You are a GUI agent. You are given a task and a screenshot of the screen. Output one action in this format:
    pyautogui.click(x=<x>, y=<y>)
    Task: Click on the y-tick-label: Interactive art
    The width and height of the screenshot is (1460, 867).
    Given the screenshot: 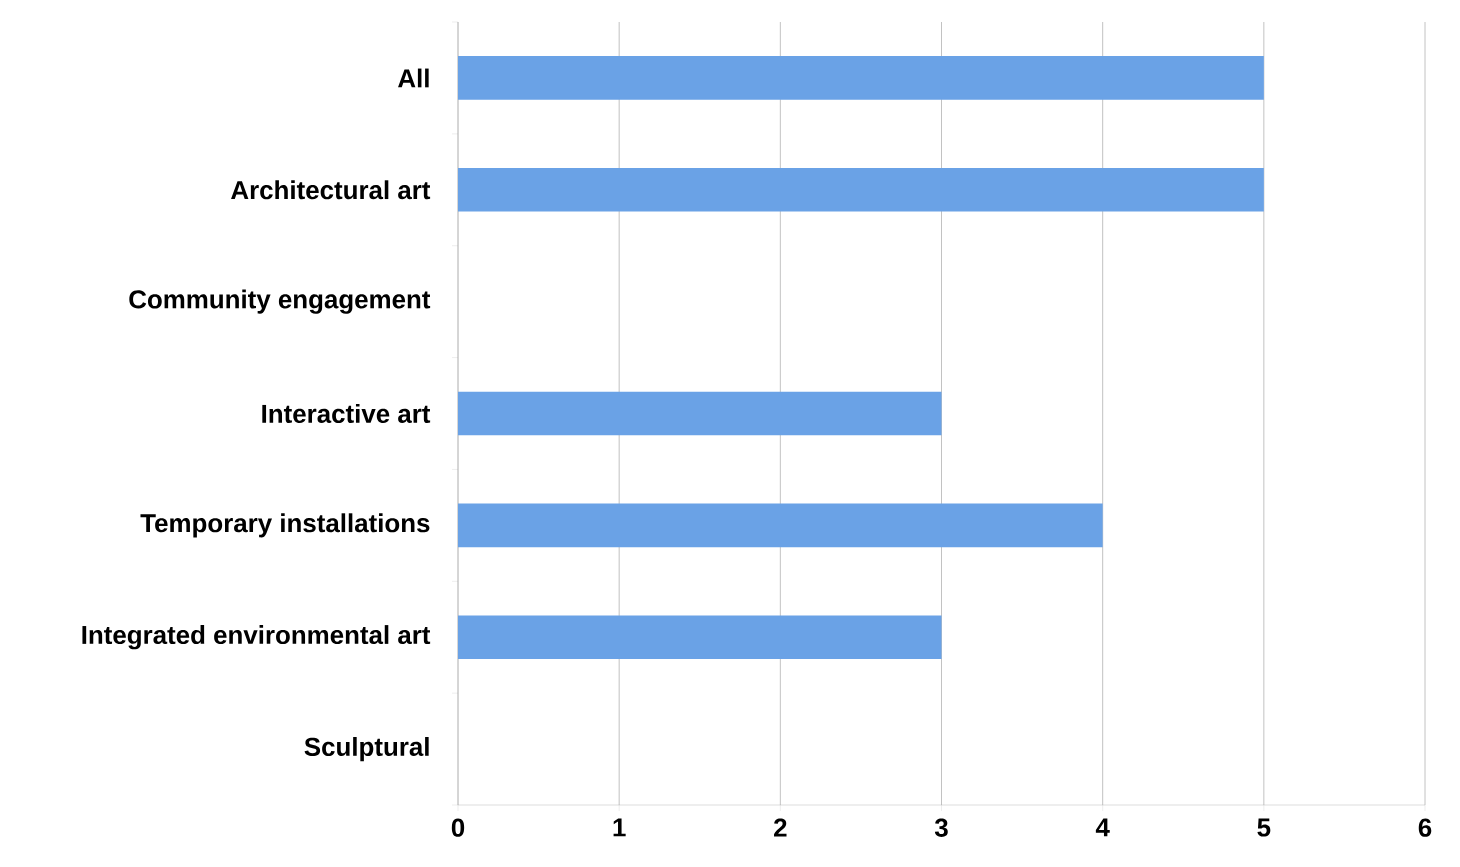 What is the action you would take?
    pyautogui.click(x=346, y=414)
    